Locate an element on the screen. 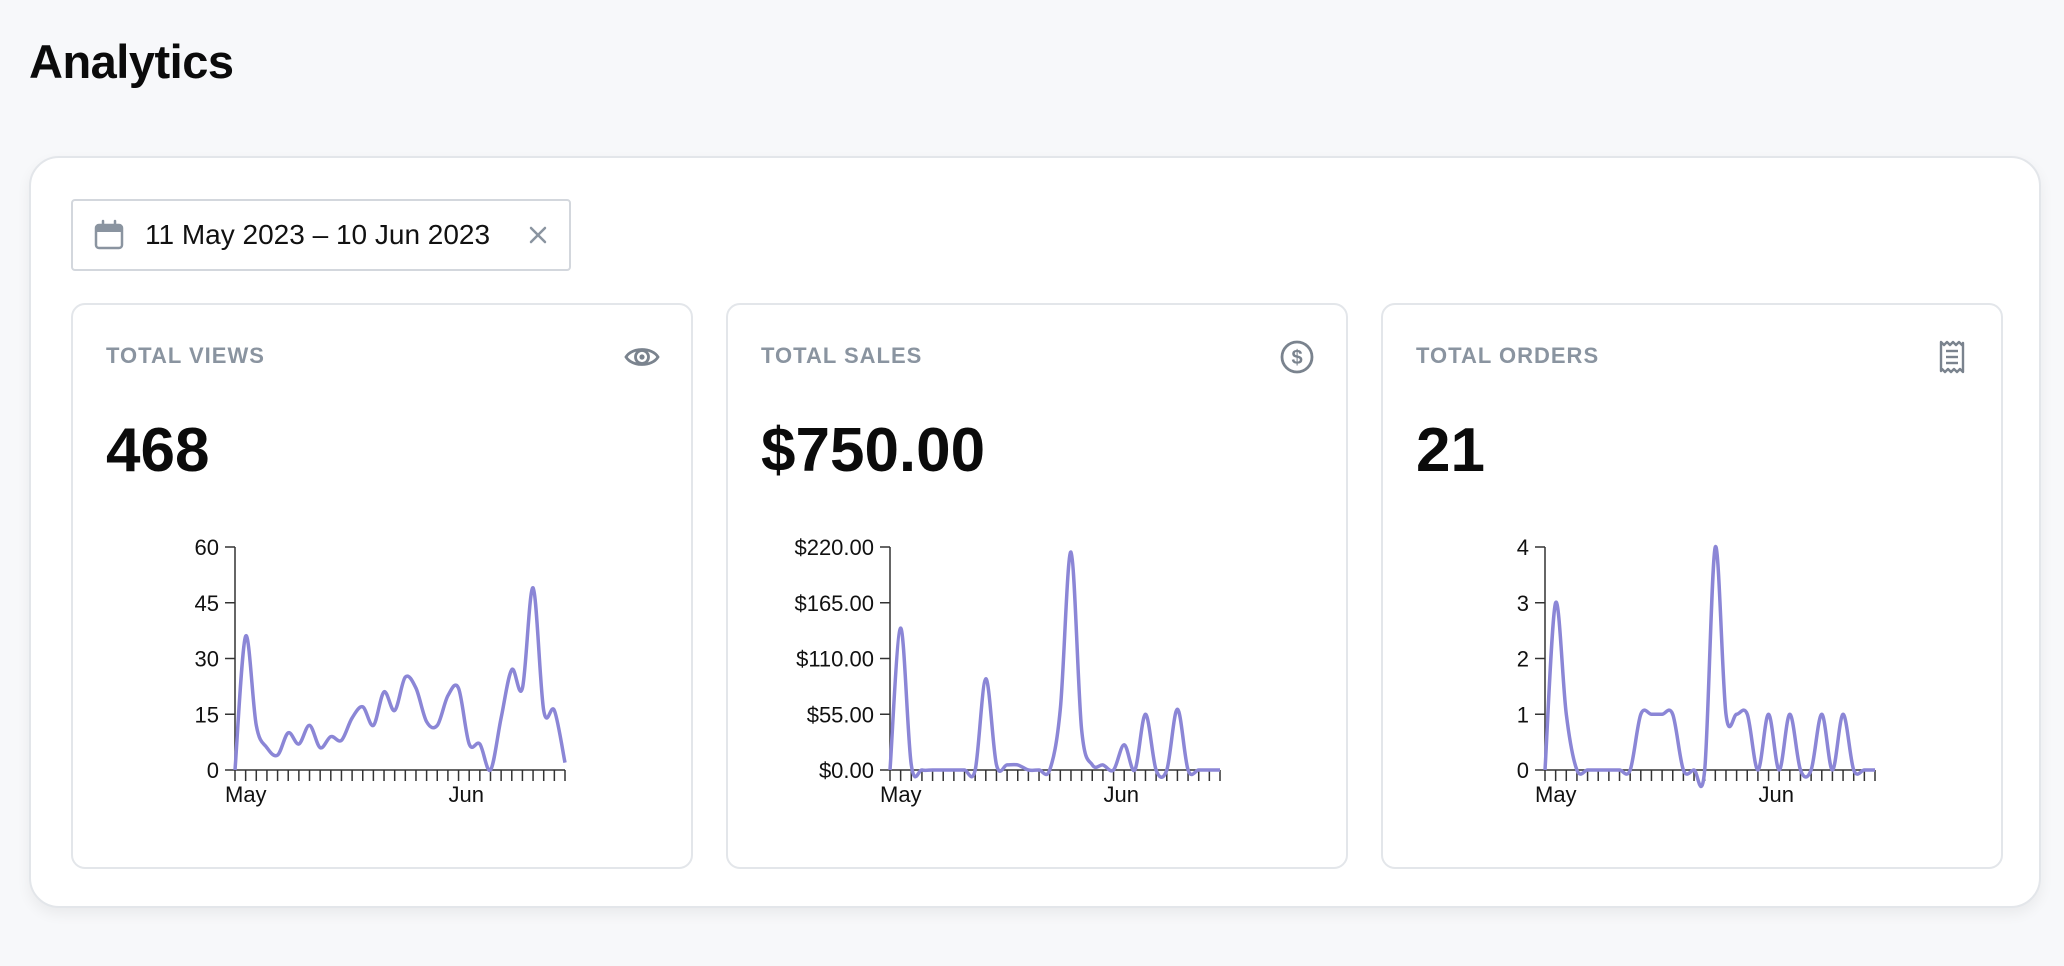 Image resolution: width=2064 pixels, height=966 pixels. card-label: TOTAL ORDERS is located at coordinates (1508, 355).